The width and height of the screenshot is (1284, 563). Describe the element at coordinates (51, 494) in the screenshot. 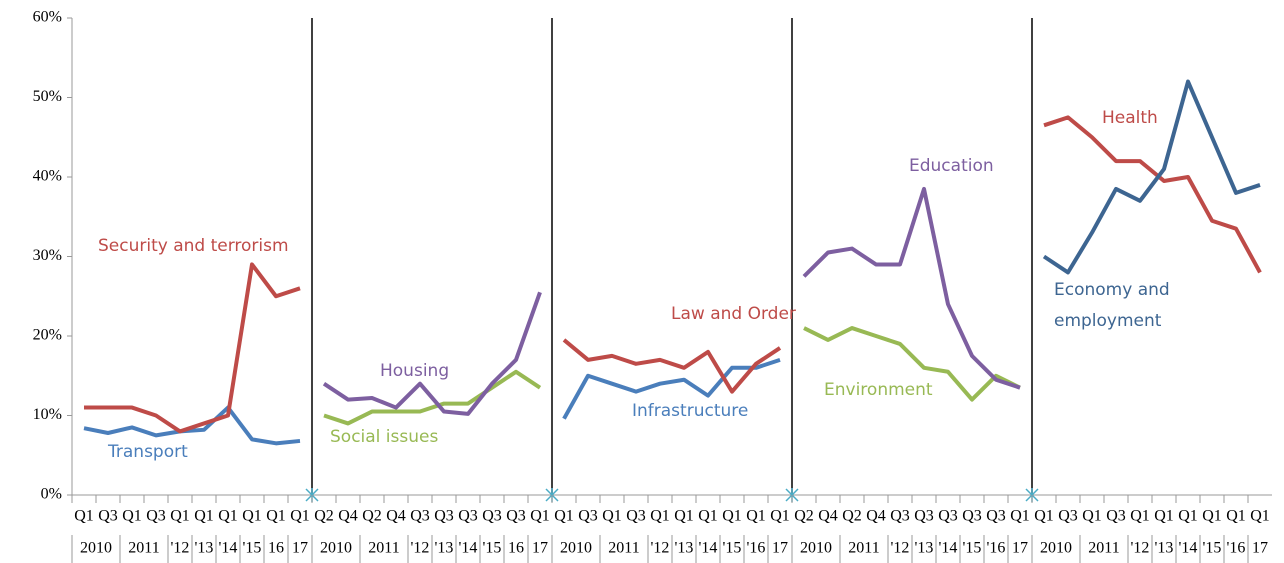

I see `y-tick-label: 0%` at that location.